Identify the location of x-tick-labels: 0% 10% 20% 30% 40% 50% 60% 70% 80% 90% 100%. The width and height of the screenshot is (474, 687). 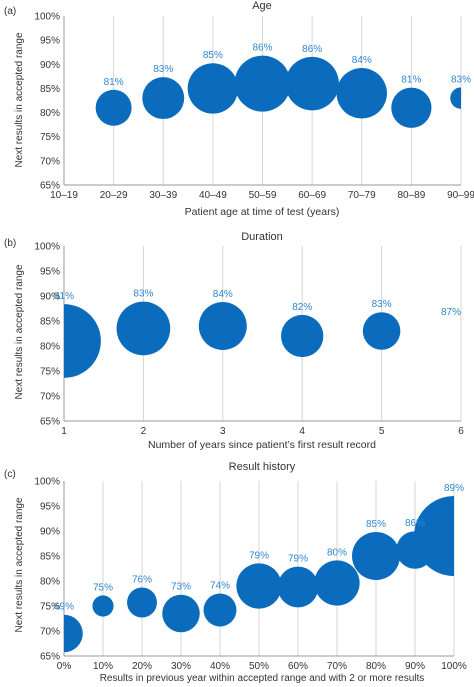
(262, 666).